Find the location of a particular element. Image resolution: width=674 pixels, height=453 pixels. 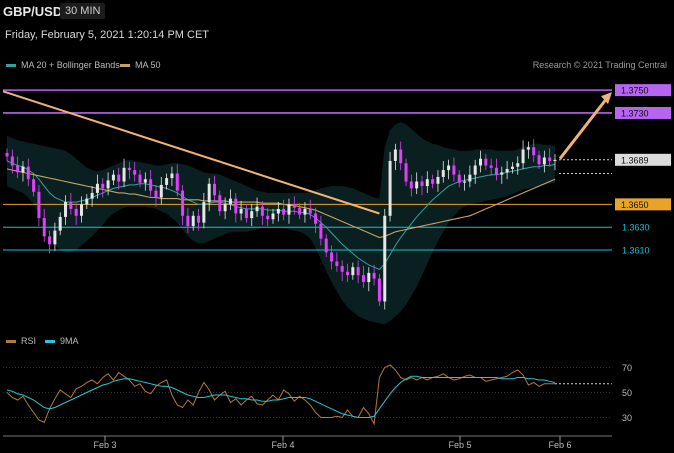

chart-header: GBP/USD 30 MIN is located at coordinates (337, 12).